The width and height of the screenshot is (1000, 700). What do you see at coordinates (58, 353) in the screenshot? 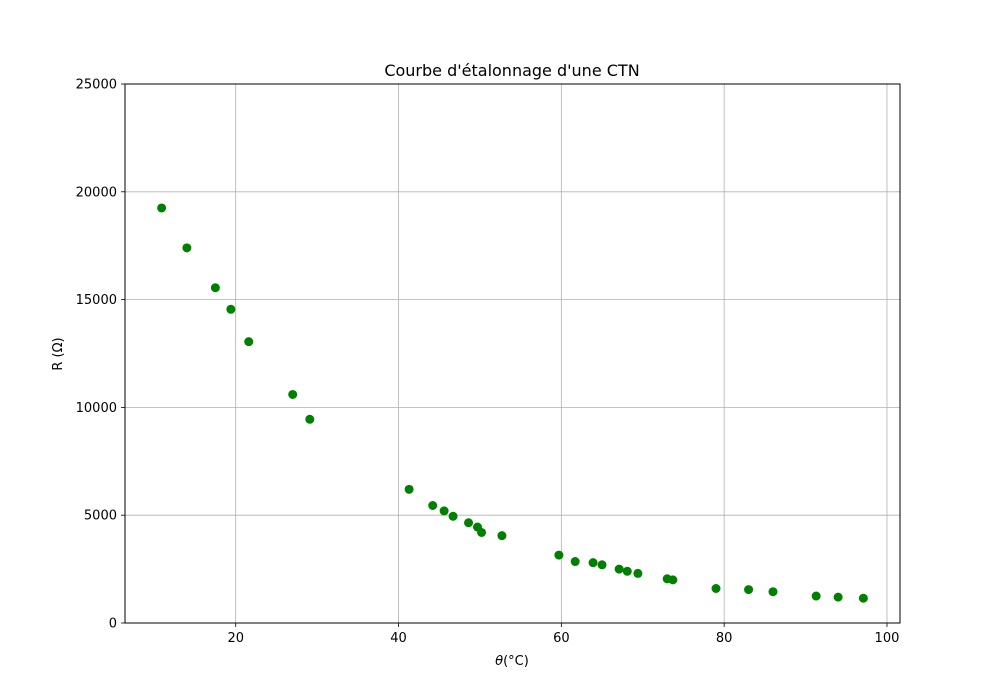
I see `y-axis-label: R (Ω)` at bounding box center [58, 353].